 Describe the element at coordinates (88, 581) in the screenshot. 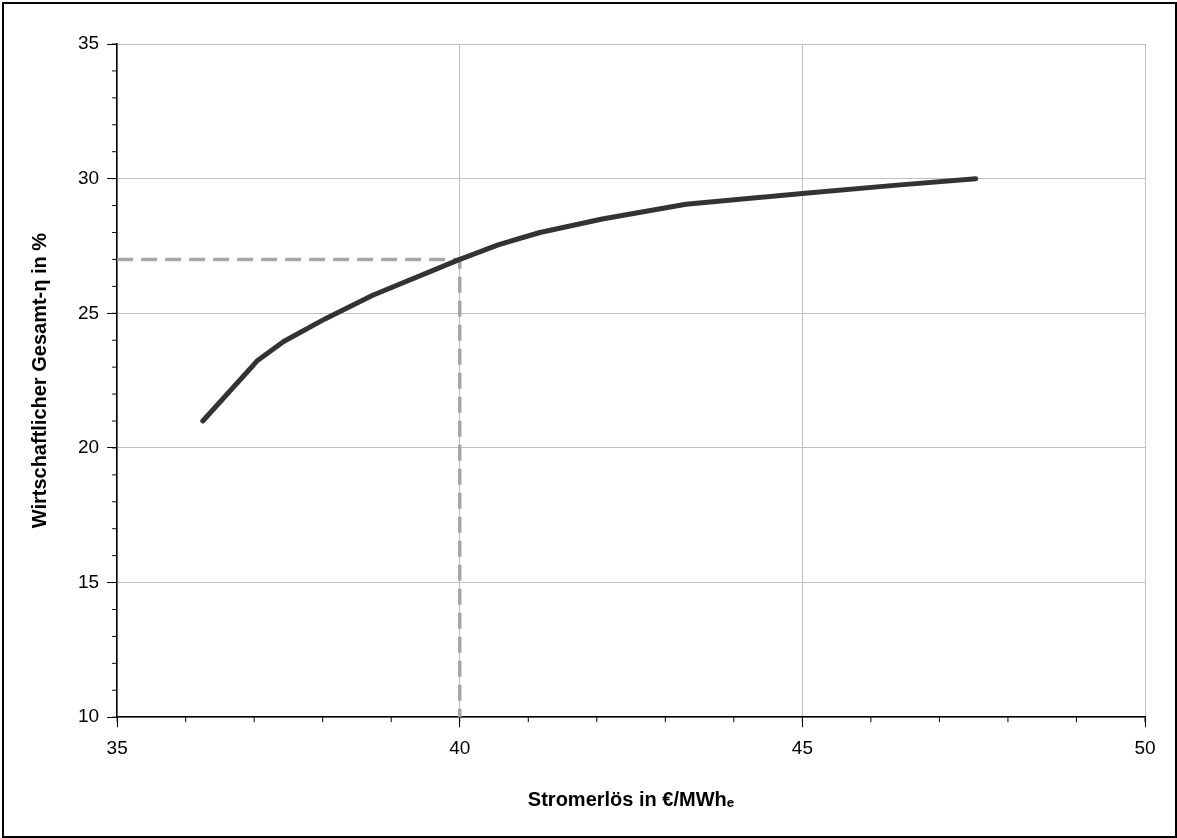

I see `y-tick-label: 15` at that location.